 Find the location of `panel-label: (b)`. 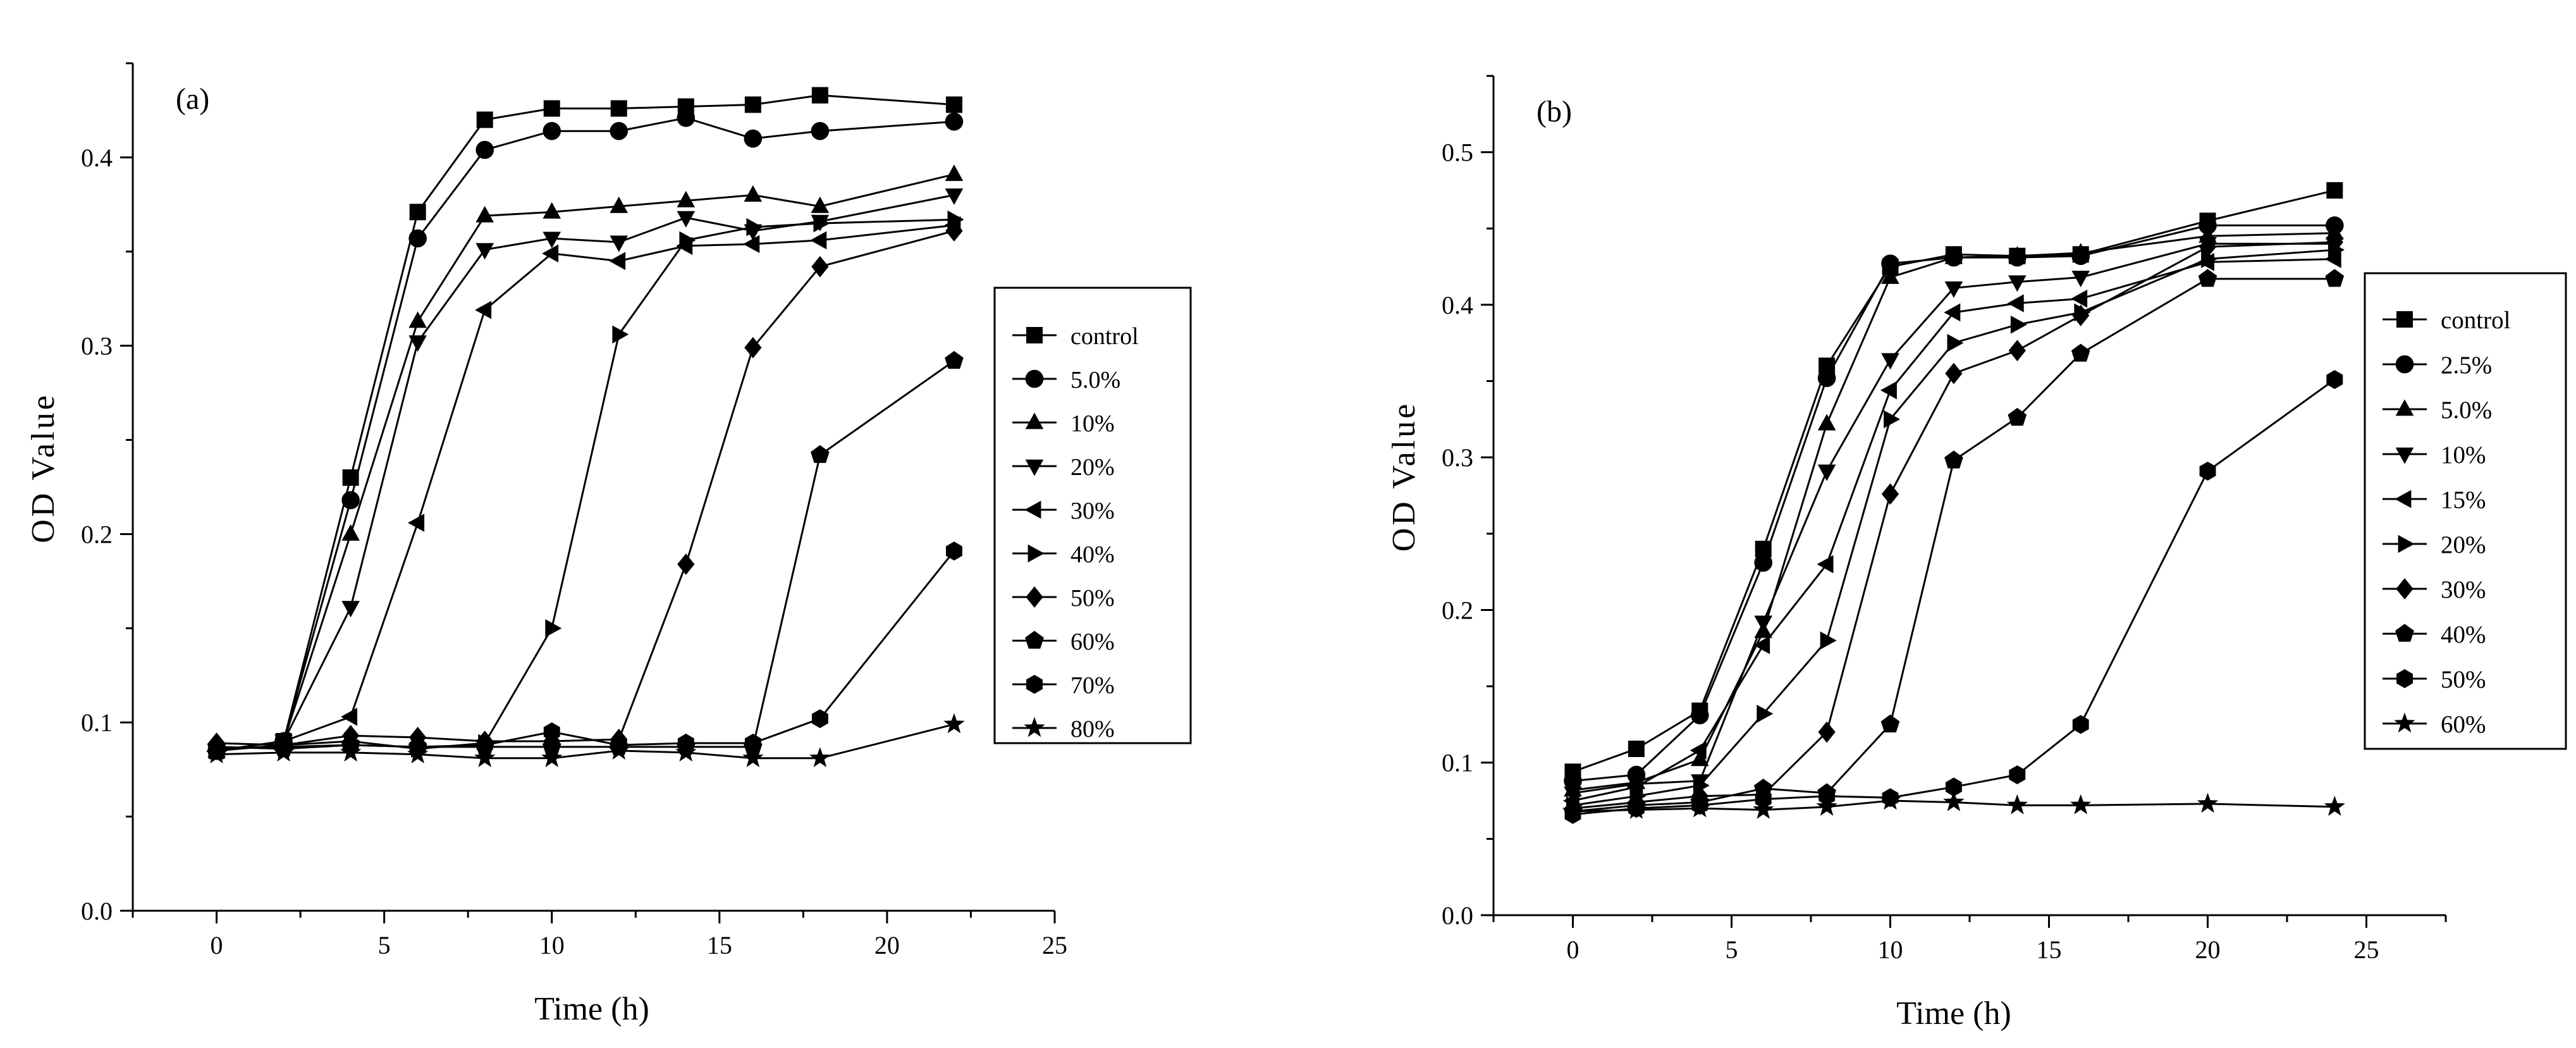

panel-label: (b) is located at coordinates (1554, 111).